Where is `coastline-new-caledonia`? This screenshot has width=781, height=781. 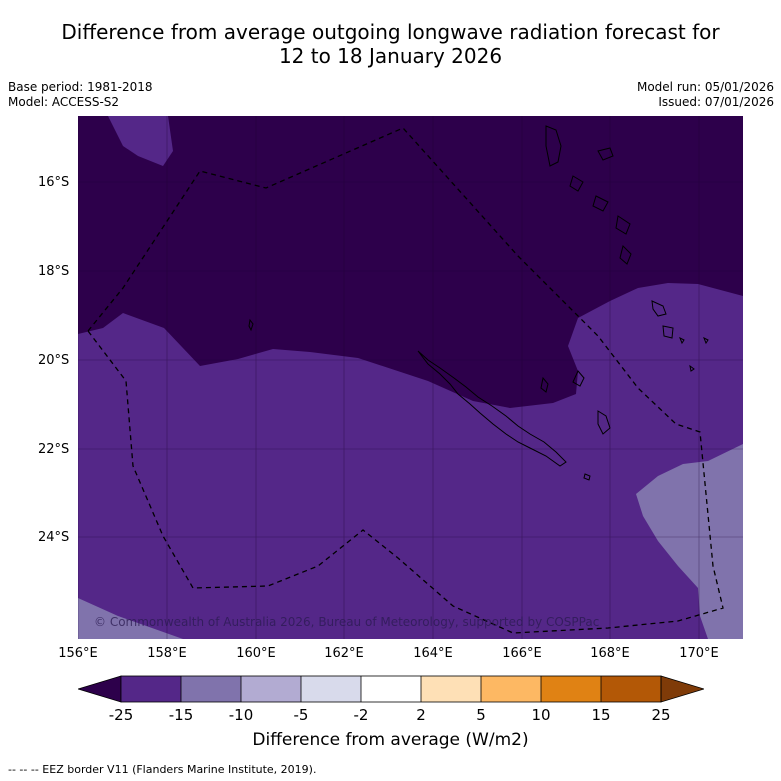 coastline-new-caledonia is located at coordinates (492, 408).